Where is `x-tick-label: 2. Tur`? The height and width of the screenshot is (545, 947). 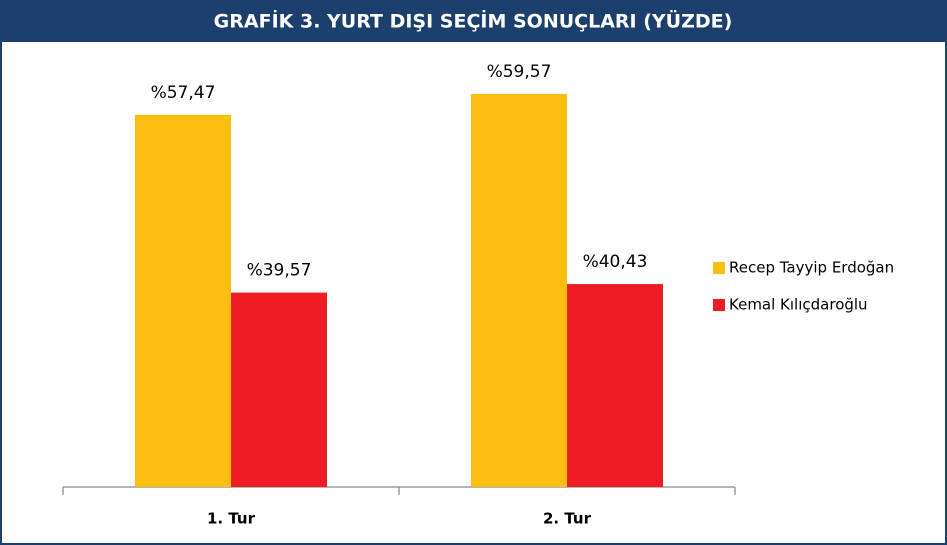 x-tick-label: 2. Tur is located at coordinates (567, 519).